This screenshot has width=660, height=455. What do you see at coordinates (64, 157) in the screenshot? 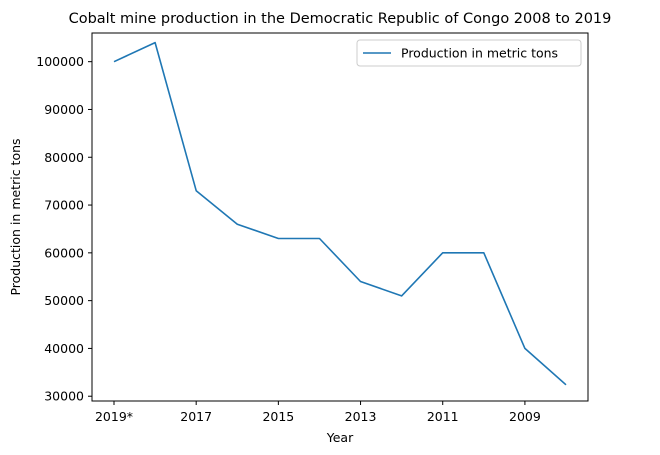
I see `y-tick-label: 80000` at bounding box center [64, 157].